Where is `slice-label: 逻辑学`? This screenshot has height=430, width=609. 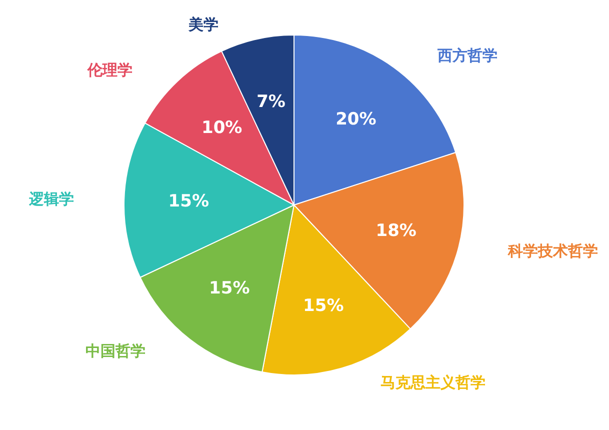
slice-label: 逻辑学 is located at coordinates (51, 199).